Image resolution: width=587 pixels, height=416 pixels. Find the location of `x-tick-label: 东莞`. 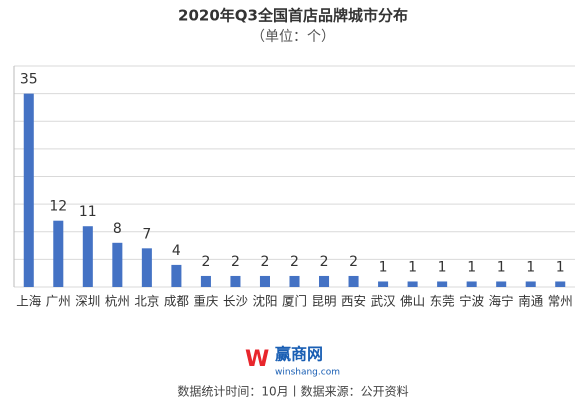

x-tick-label: 东莞 is located at coordinates (442, 301).